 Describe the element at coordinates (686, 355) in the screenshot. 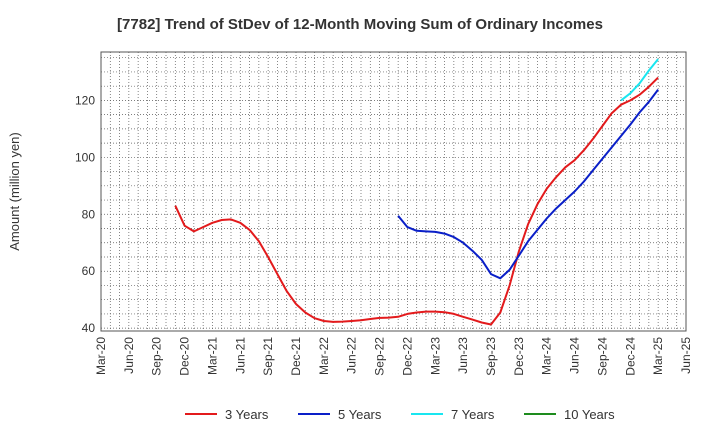

I see `x-tick-label: Jun-25` at that location.